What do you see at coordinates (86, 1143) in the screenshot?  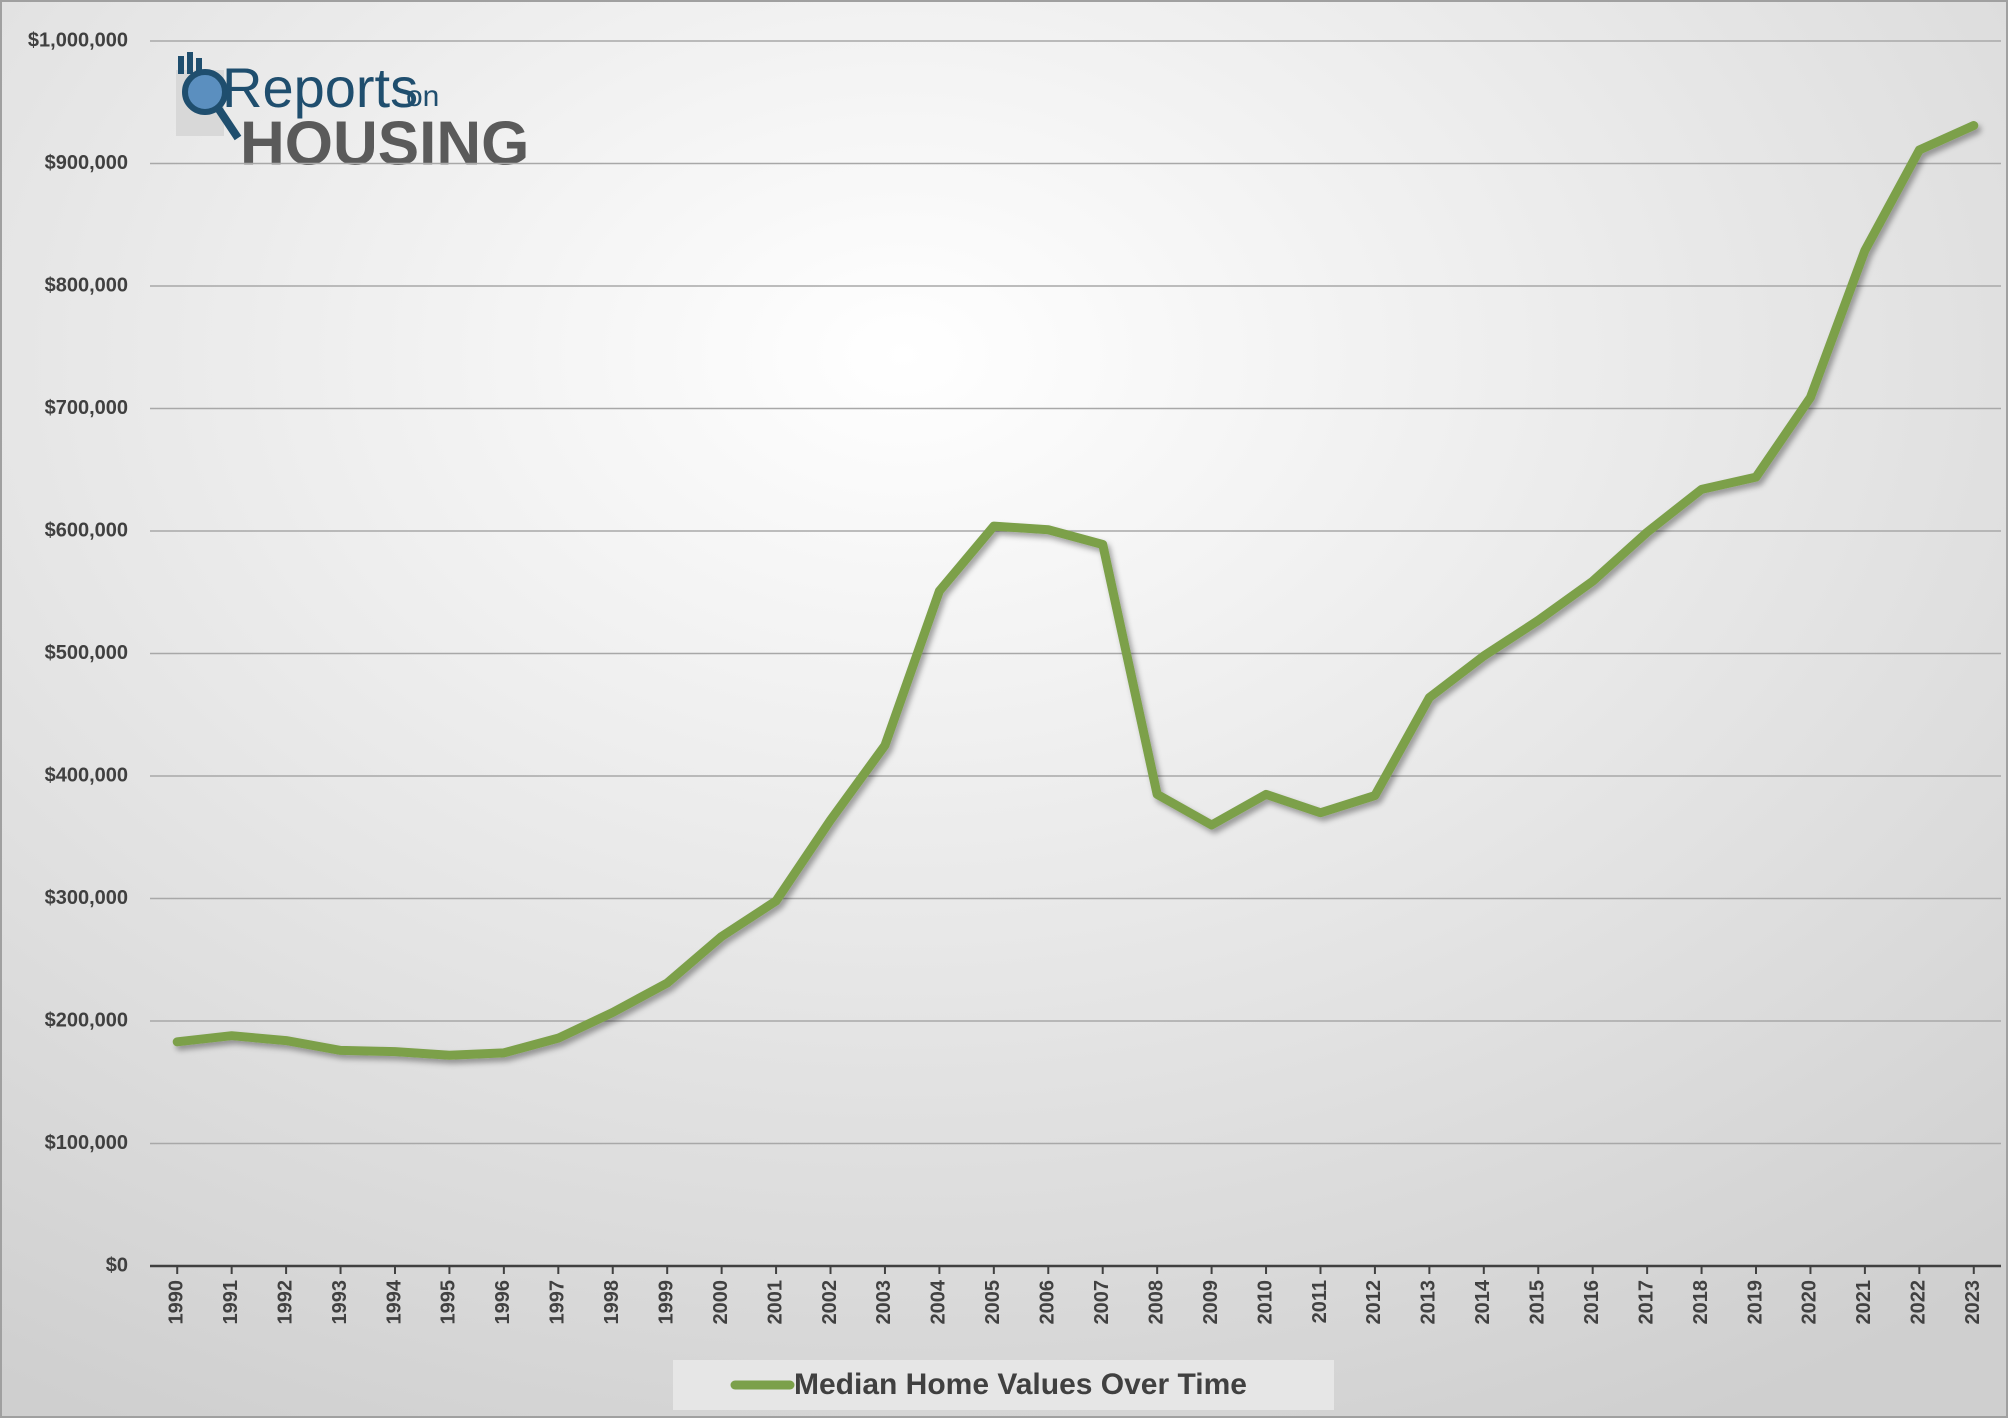 I see `y-tick-label: $100,000` at bounding box center [86, 1143].